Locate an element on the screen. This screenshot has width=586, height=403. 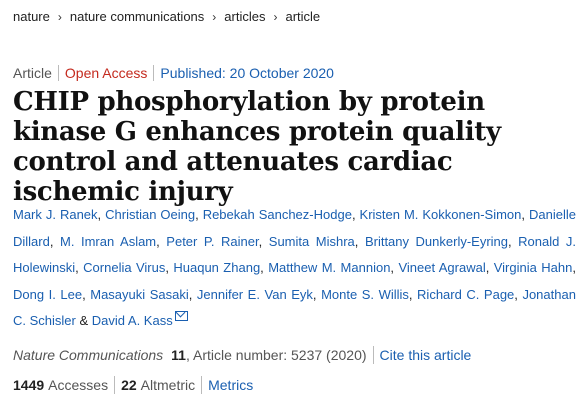
author-link: Monte S. Willis is located at coordinates (365, 294).